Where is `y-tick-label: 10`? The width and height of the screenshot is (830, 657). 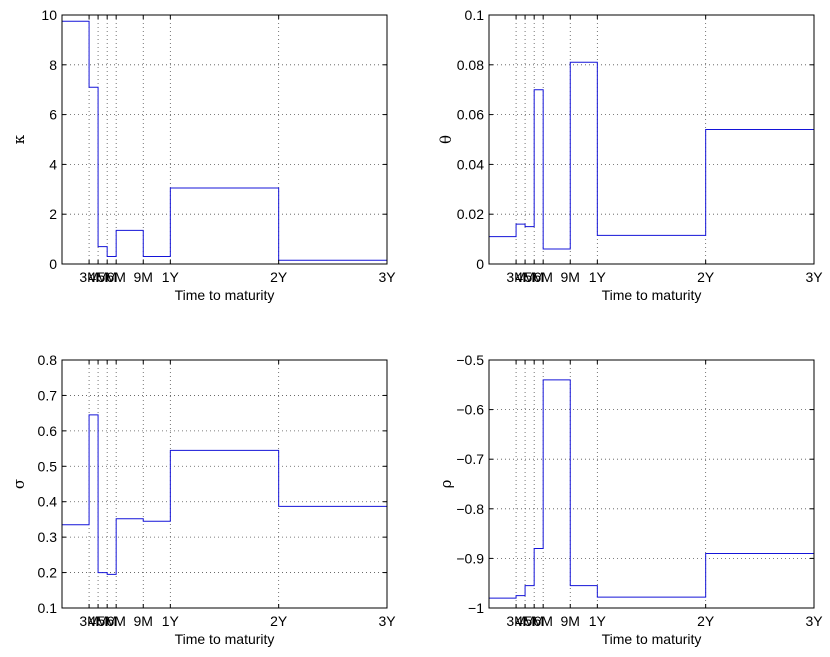 y-tick-label: 10 is located at coordinates (49, 15).